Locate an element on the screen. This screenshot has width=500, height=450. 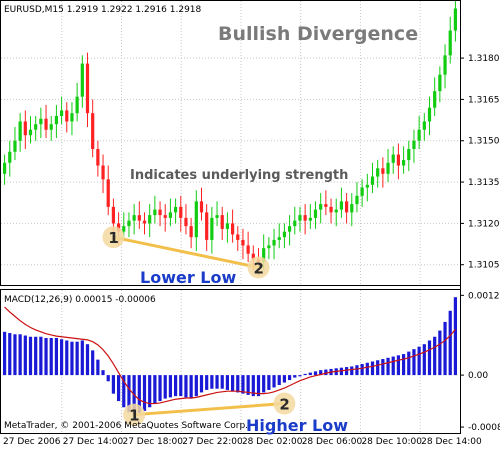
chart-title: Bullish Divergence is located at coordinates (318, 34).